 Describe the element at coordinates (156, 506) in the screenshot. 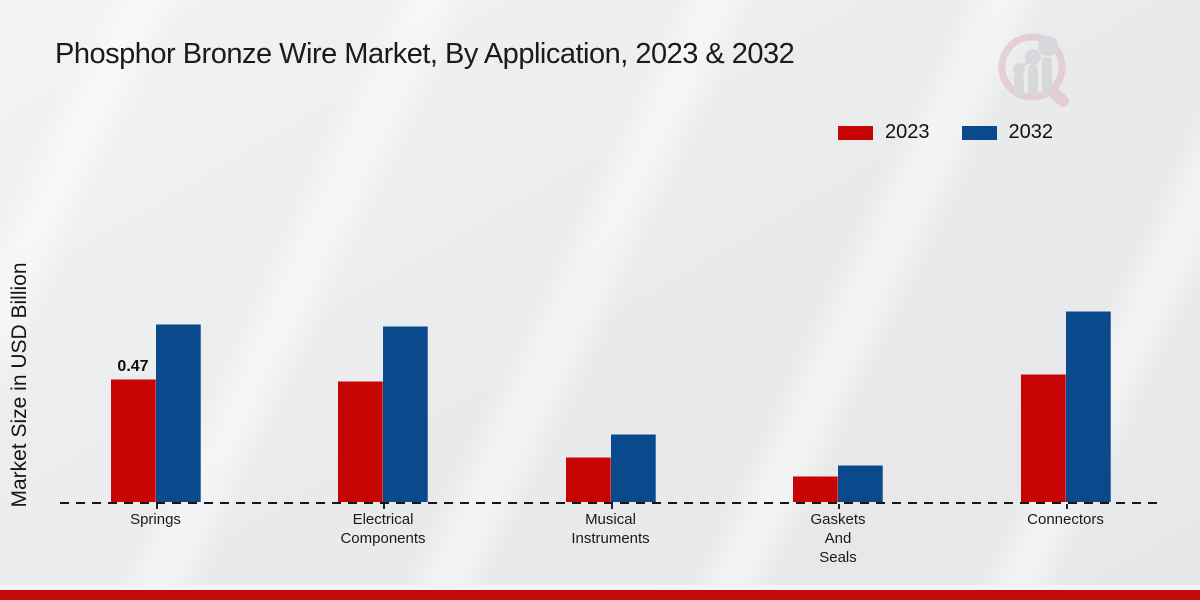

I see `x-axis-tick-springs` at that location.